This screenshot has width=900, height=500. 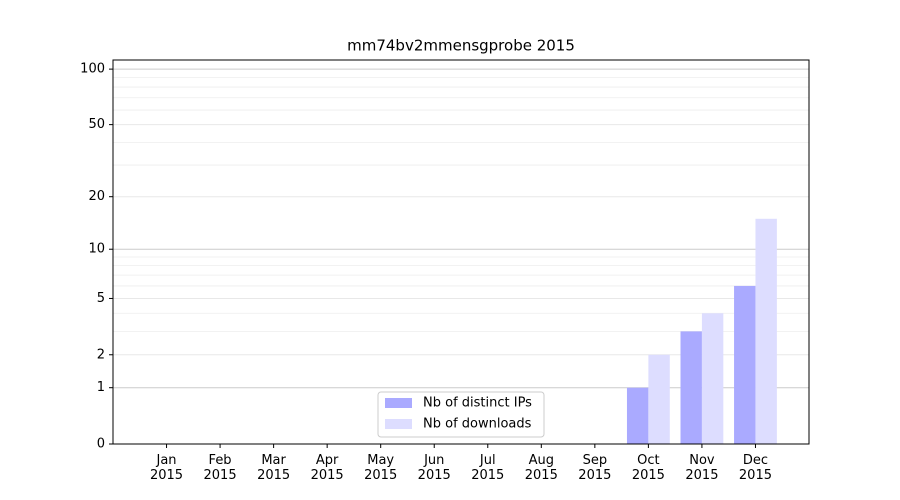 I want to click on x-tick-label: Jun 2015, so click(x=434, y=468).